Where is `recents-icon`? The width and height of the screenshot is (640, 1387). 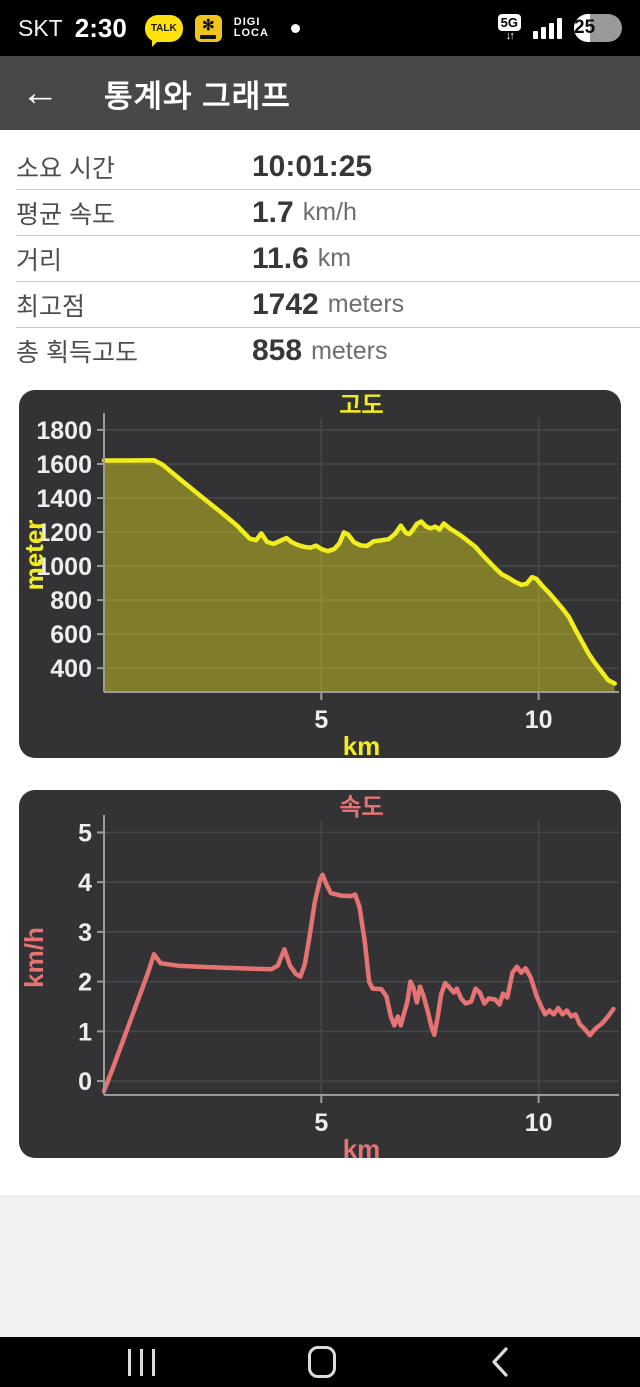 recents-icon is located at coordinates (141, 1362).